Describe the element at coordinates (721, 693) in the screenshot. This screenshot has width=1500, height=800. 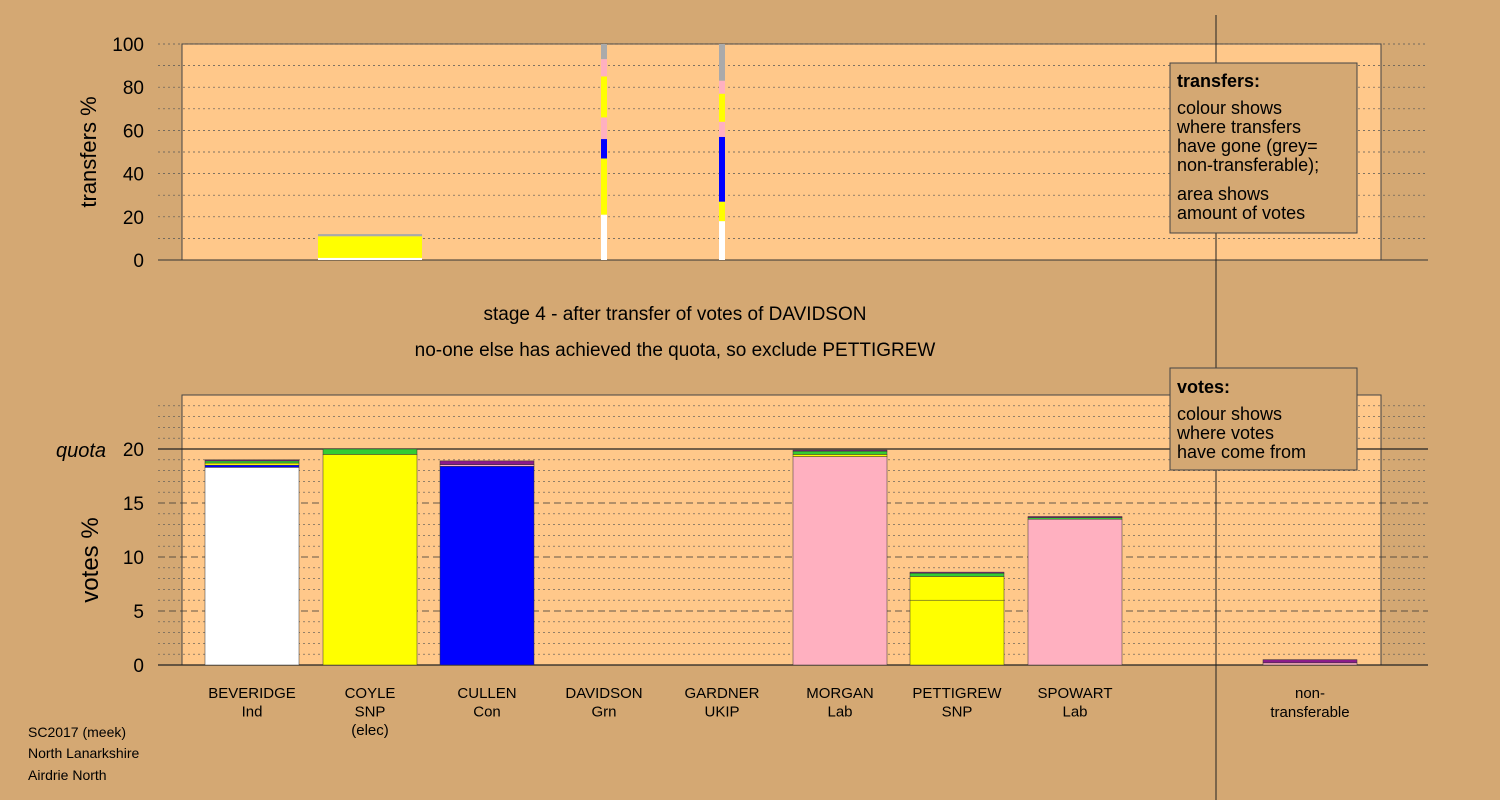
I see `candidate-name-label: GARDNER` at that location.